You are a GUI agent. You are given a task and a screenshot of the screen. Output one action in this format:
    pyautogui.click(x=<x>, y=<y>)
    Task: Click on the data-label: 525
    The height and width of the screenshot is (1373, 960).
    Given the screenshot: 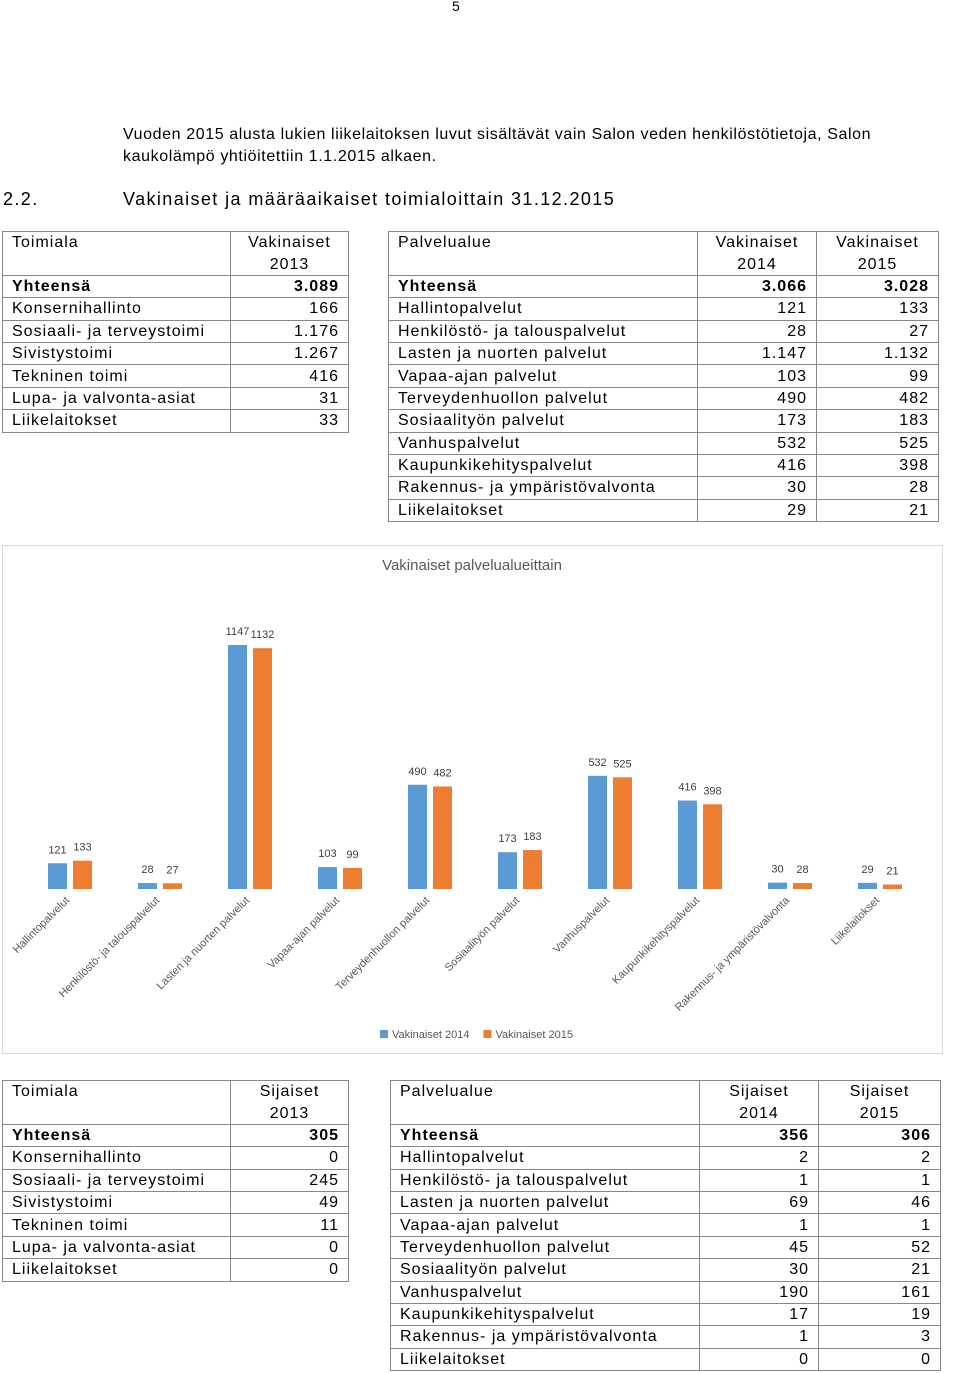 What is the action you would take?
    pyautogui.click(x=622, y=764)
    